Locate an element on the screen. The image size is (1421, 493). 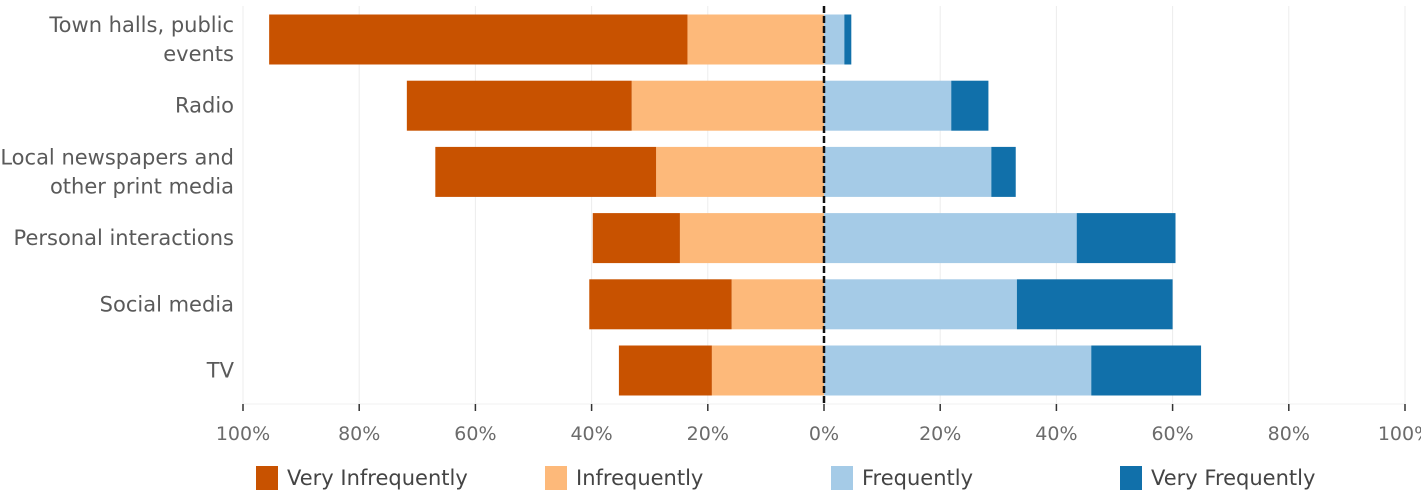
category-label-line: Personal interactions is located at coordinates (124, 238).